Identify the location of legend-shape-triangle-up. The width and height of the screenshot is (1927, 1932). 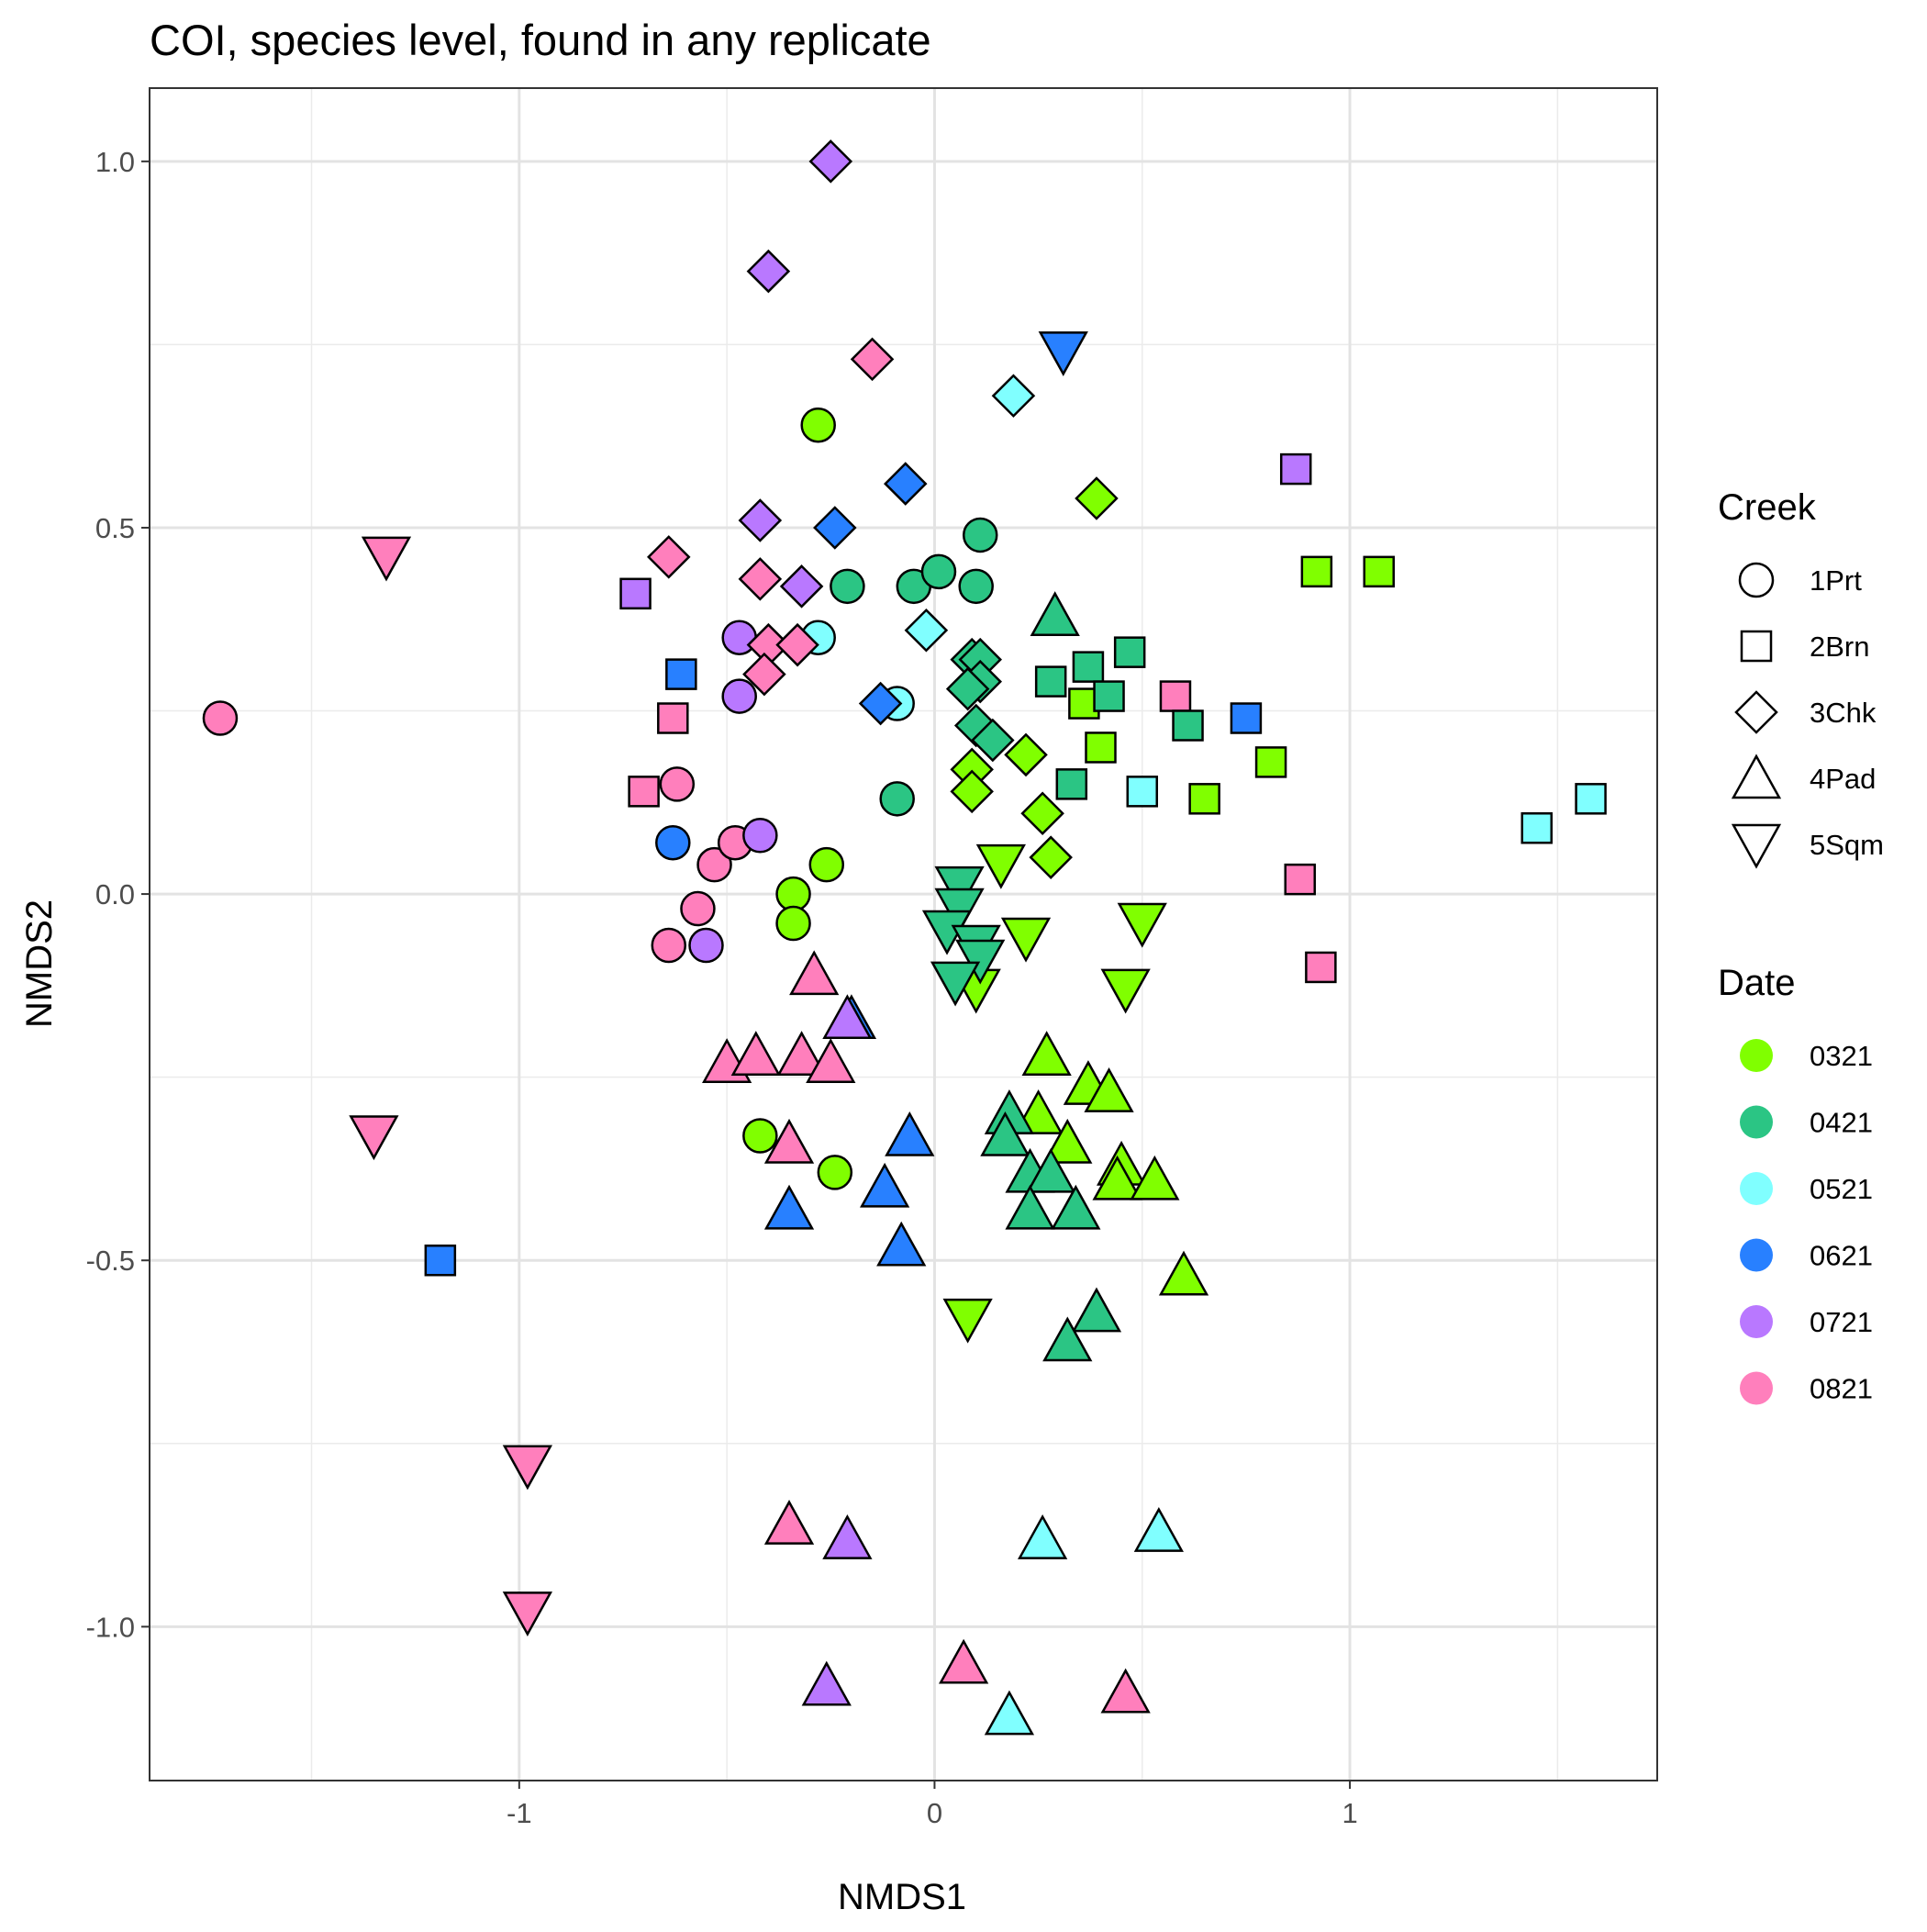
(1756, 776).